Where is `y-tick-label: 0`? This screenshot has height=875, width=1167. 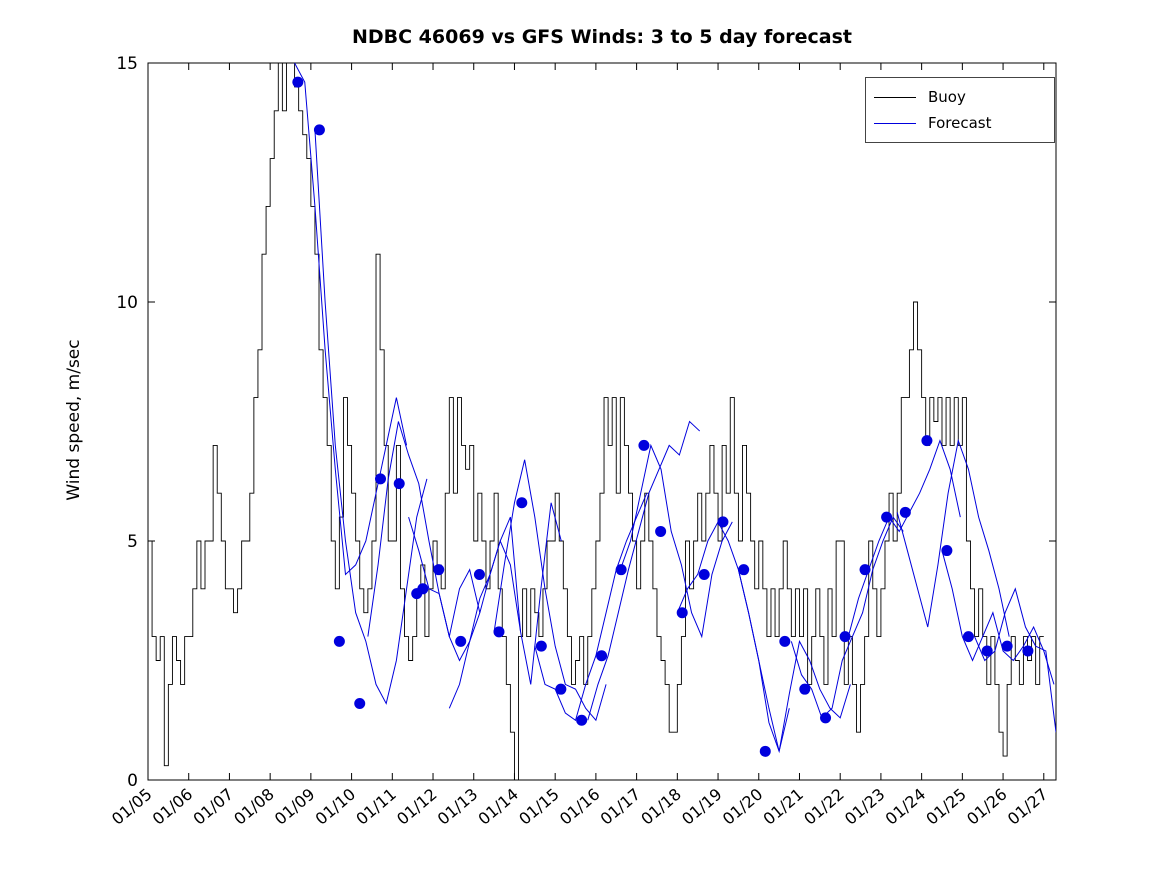 y-tick-label: 0 is located at coordinates (132, 781).